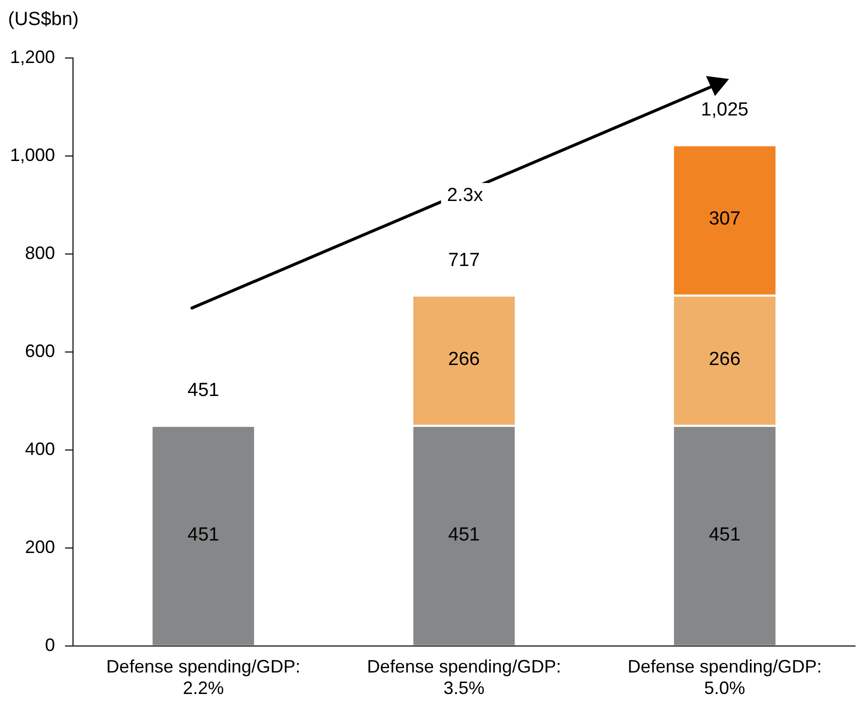 This screenshot has height=703, width=861. What do you see at coordinates (40, 448) in the screenshot?
I see `y-tick-label: 400` at bounding box center [40, 448].